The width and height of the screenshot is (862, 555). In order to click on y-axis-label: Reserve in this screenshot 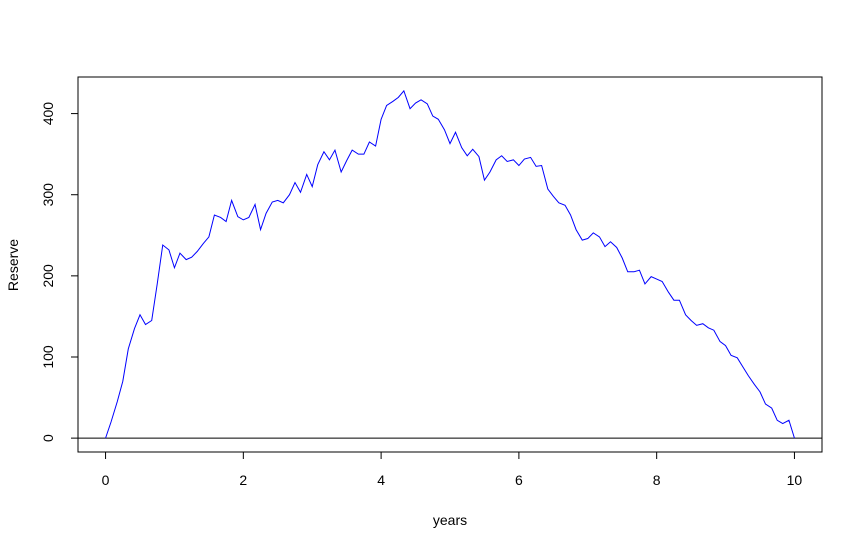, I will do `click(13, 265)`.